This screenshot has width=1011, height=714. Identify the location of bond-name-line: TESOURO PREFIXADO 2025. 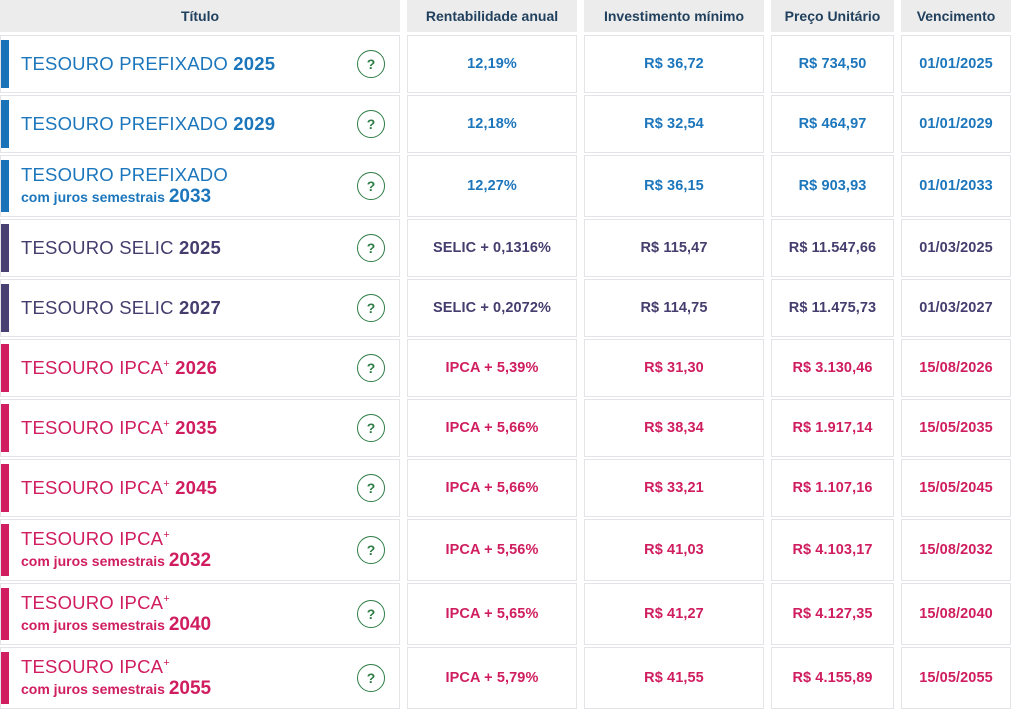
(148, 64).